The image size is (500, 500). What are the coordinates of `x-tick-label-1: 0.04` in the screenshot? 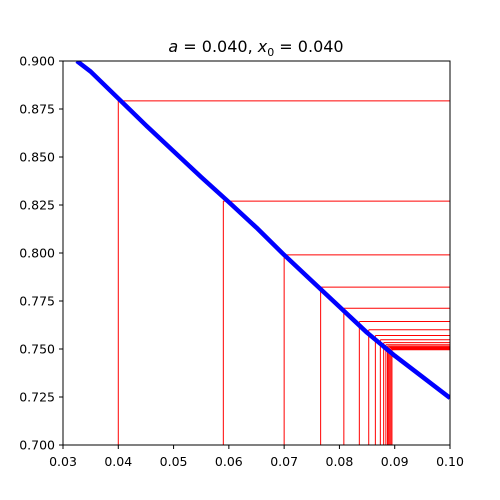 It's located at (118, 461).